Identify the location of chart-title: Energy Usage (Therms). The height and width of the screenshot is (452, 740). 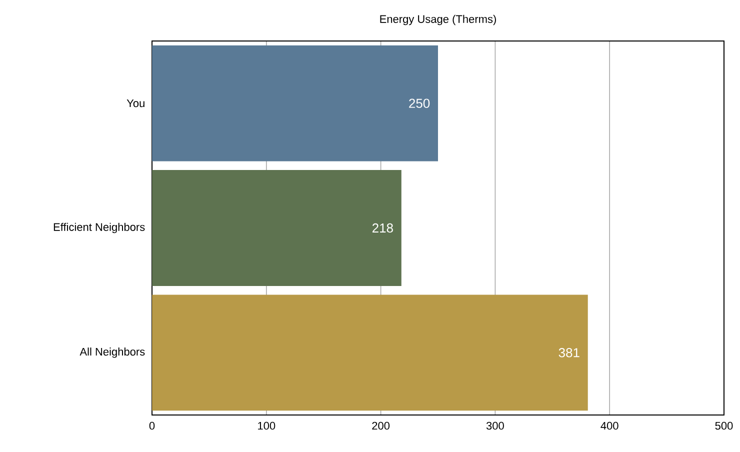
(438, 20).